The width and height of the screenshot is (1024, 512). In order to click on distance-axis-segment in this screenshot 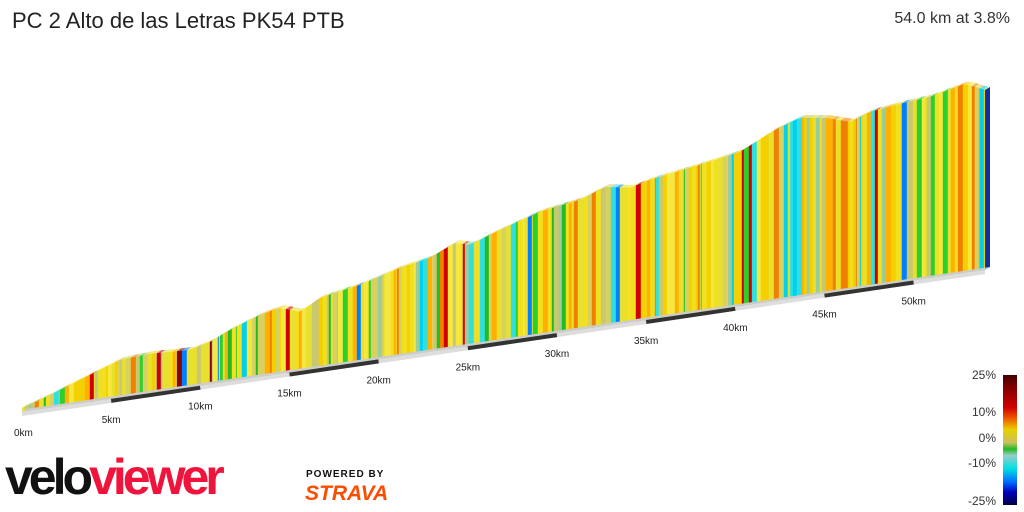, I will do `click(334, 368)`.